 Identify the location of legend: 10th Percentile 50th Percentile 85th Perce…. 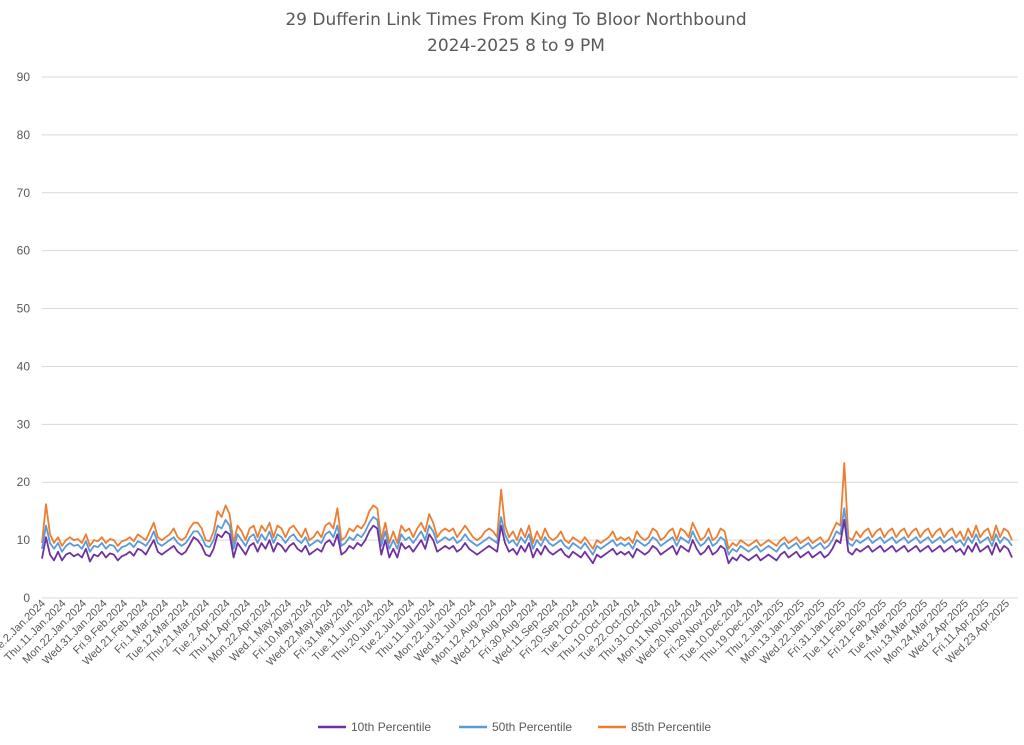
(514, 727).